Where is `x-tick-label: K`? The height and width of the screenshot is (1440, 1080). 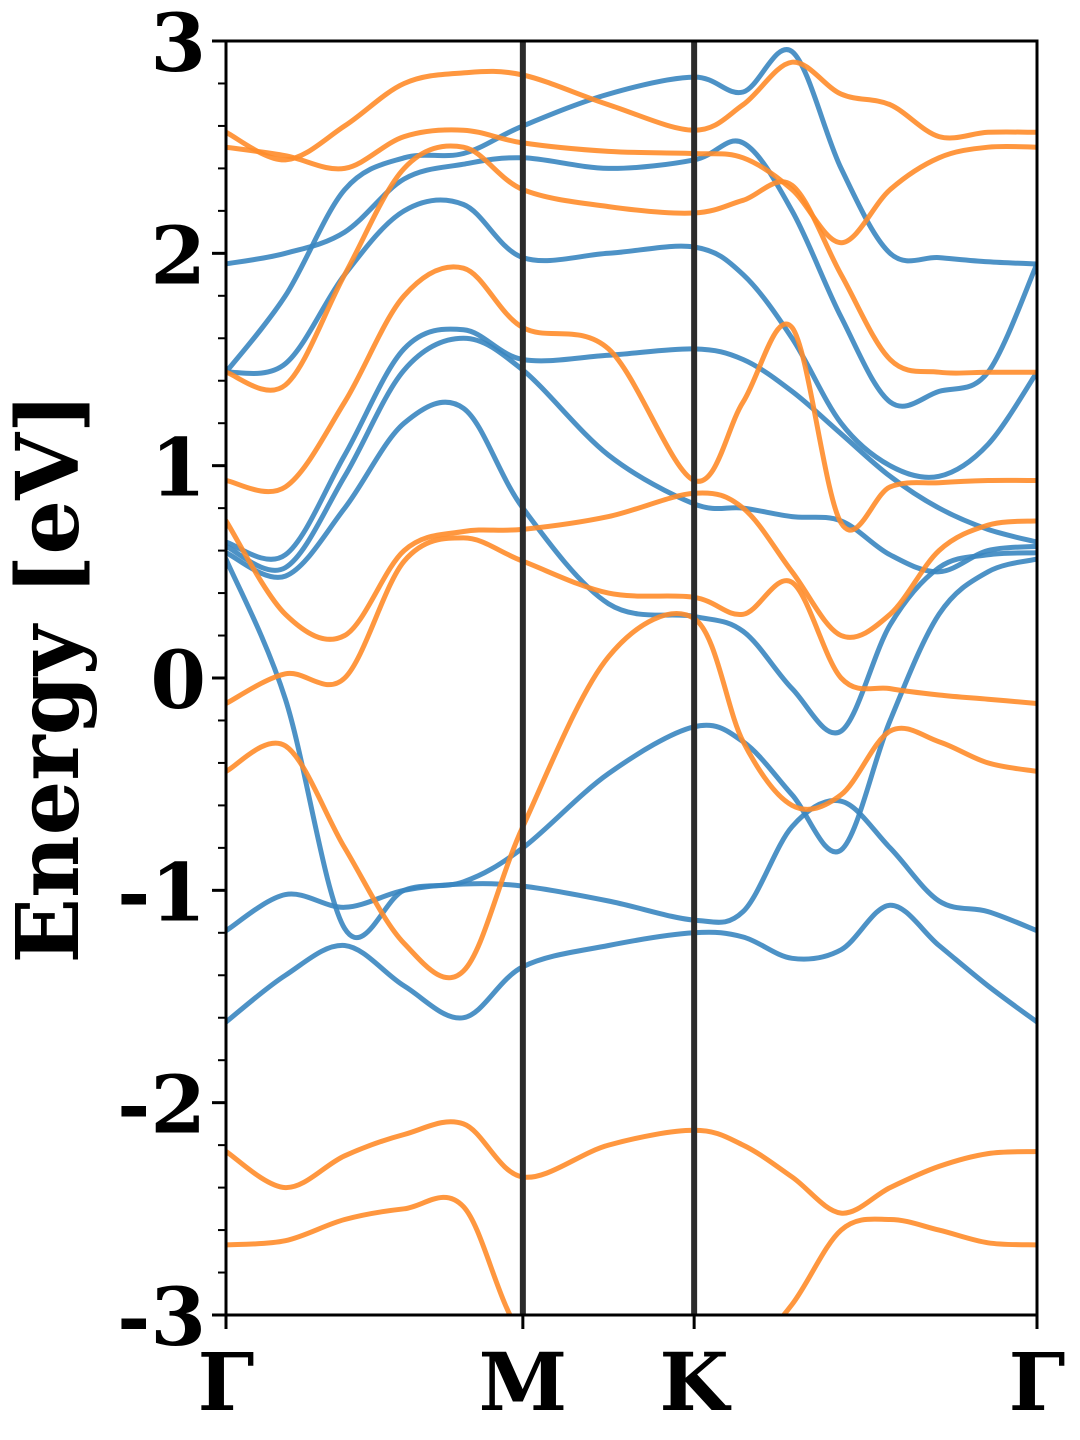 x-tick-label: K is located at coordinates (695, 1382).